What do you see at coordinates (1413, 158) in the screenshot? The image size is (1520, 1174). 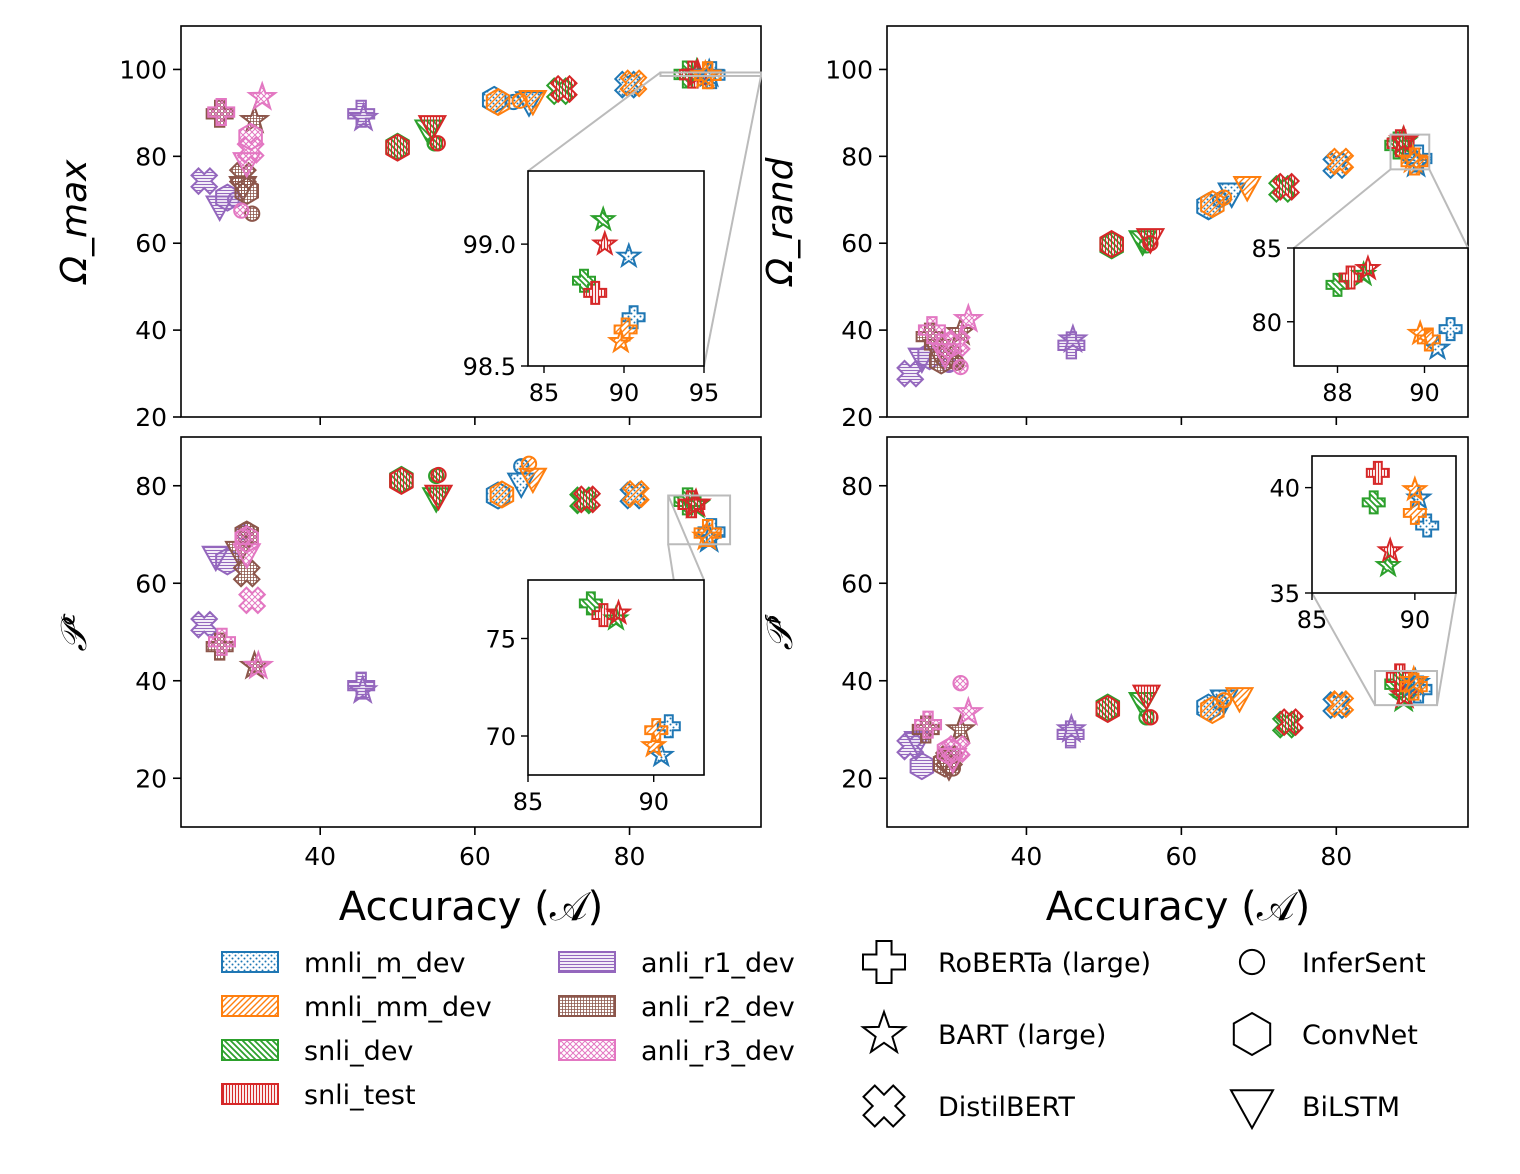 I see `point-bart-mnli_mm_dev` at bounding box center [1413, 158].